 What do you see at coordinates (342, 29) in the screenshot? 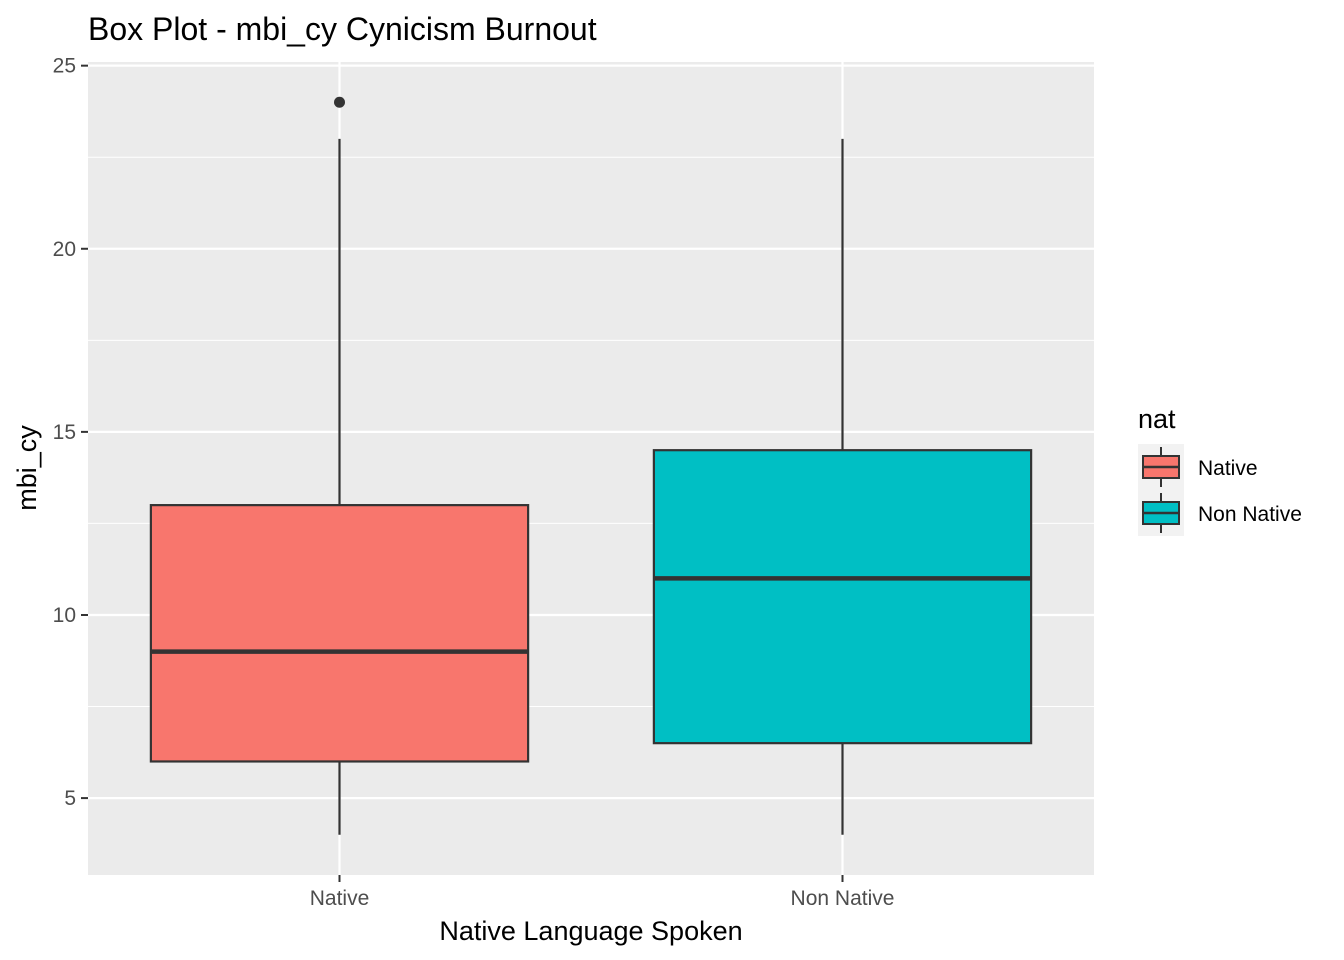
I see `chart-title: Box Plot - mbi_cy Cynicism Burnout` at bounding box center [342, 29].